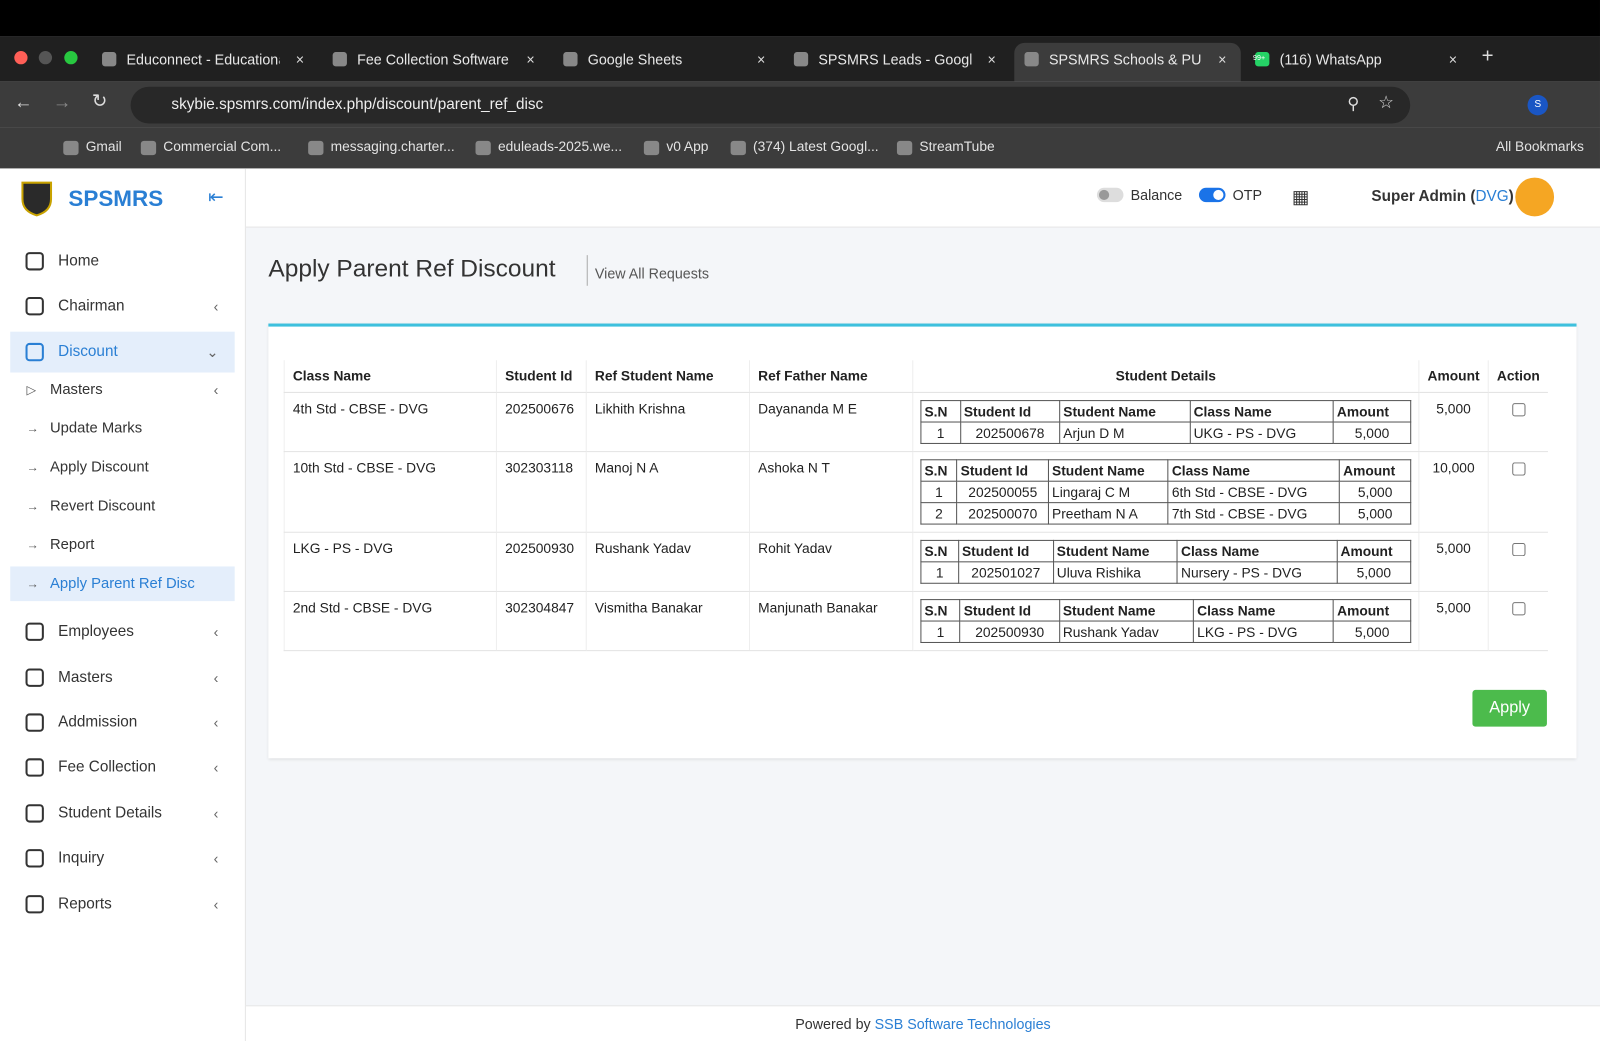  What do you see at coordinates (1539, 146) in the screenshot?
I see `all-bookmarks: All Bookmarks` at bounding box center [1539, 146].